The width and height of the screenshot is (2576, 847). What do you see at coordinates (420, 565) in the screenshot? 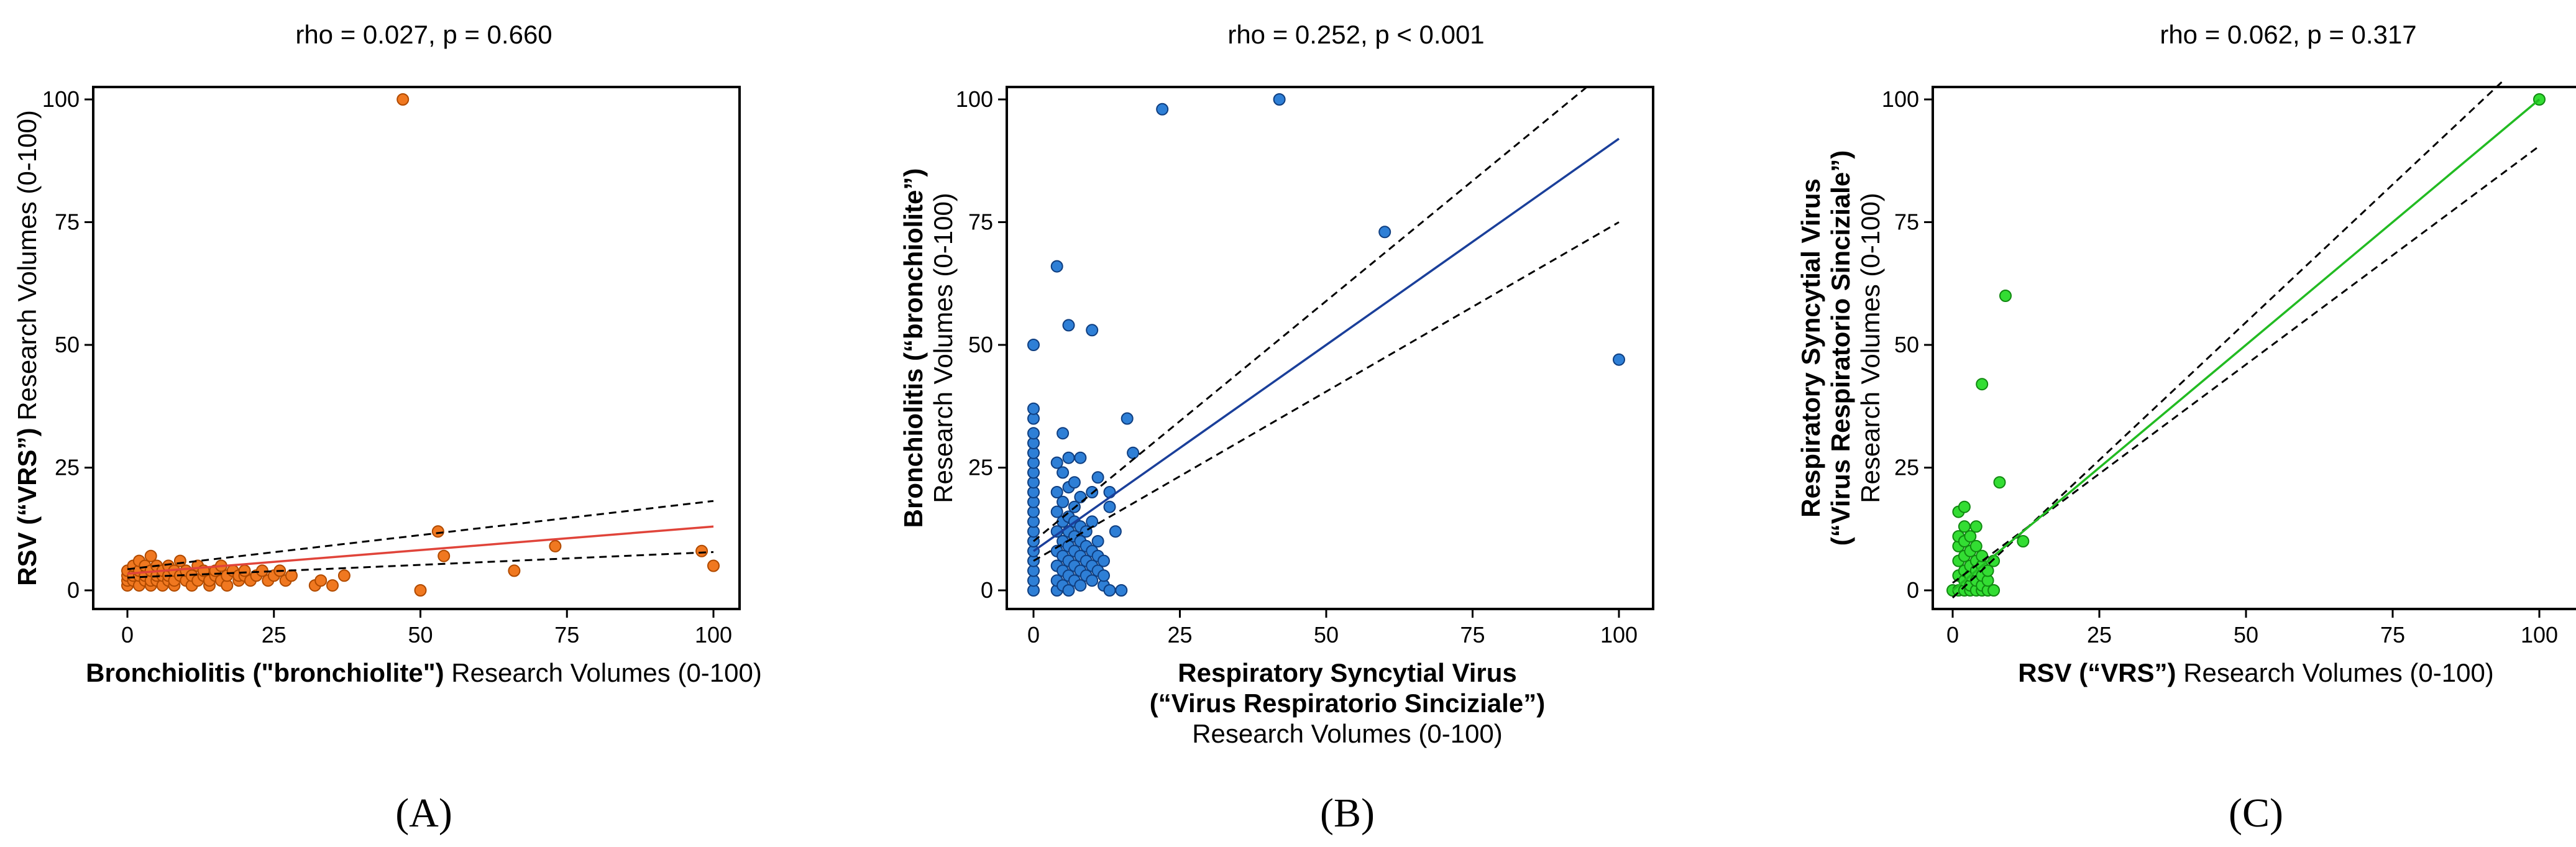
I see `panel-a-ci-lower-line` at bounding box center [420, 565].